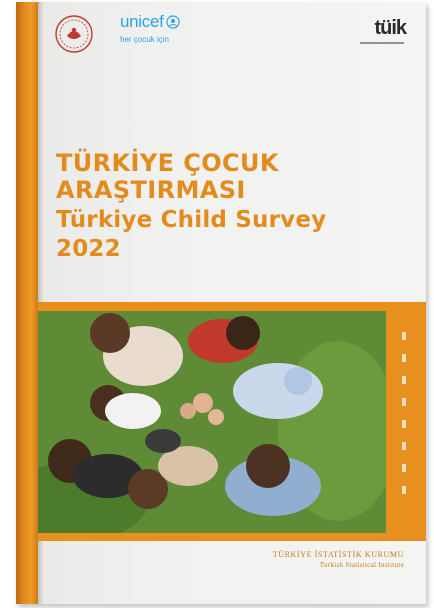 This screenshot has width=434, height=608. I want to click on publisher-name-turkish: TÜRKİYE İSTATİSTİK KURUMU, so click(338, 554).